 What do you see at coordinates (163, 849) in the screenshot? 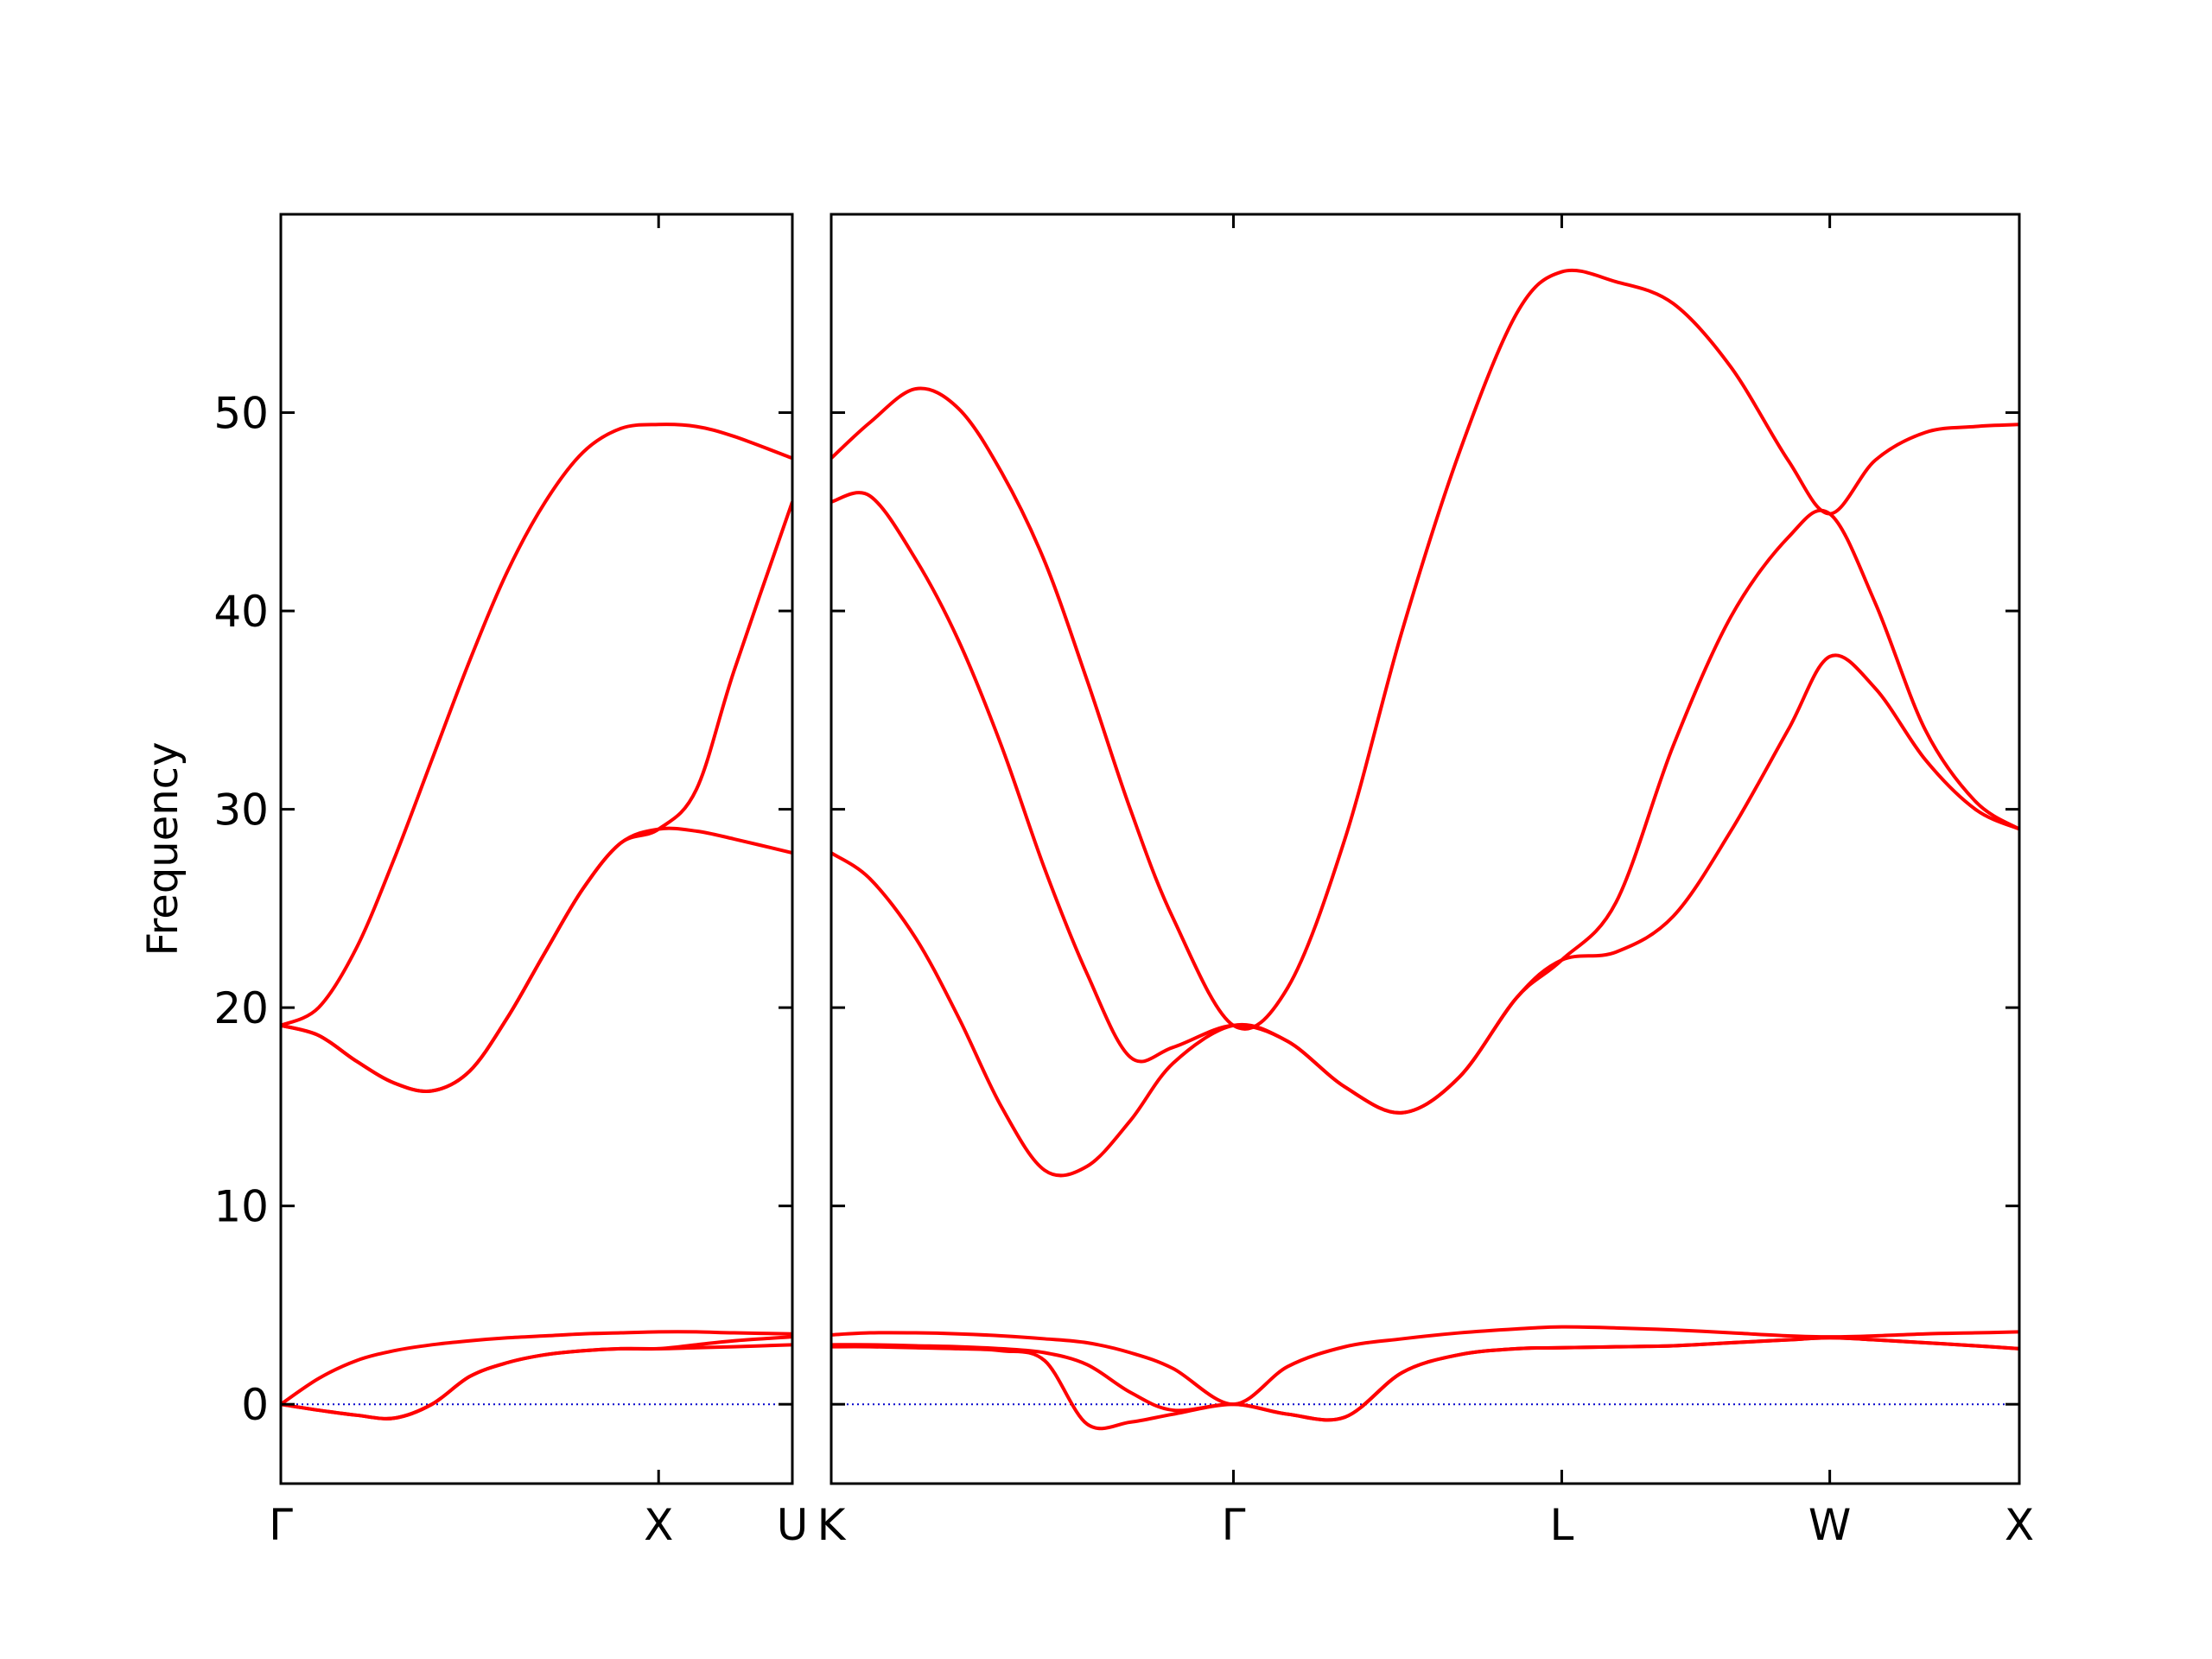
I see `y-axis-label: Frequency` at bounding box center [163, 849].